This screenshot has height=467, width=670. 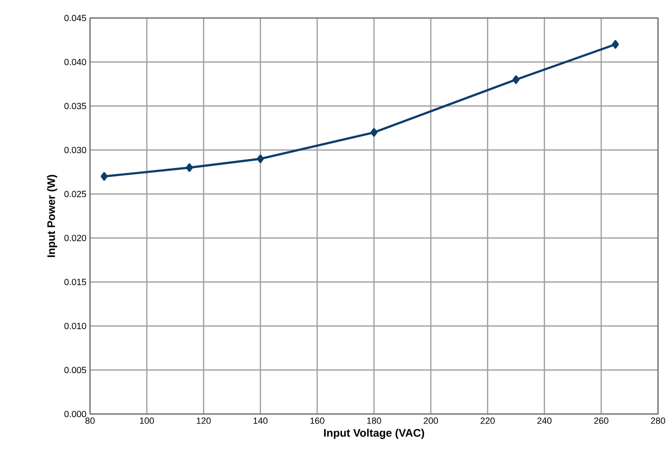 What do you see at coordinates (75, 326) in the screenshot?
I see `y-tick-label: 0.010` at bounding box center [75, 326].